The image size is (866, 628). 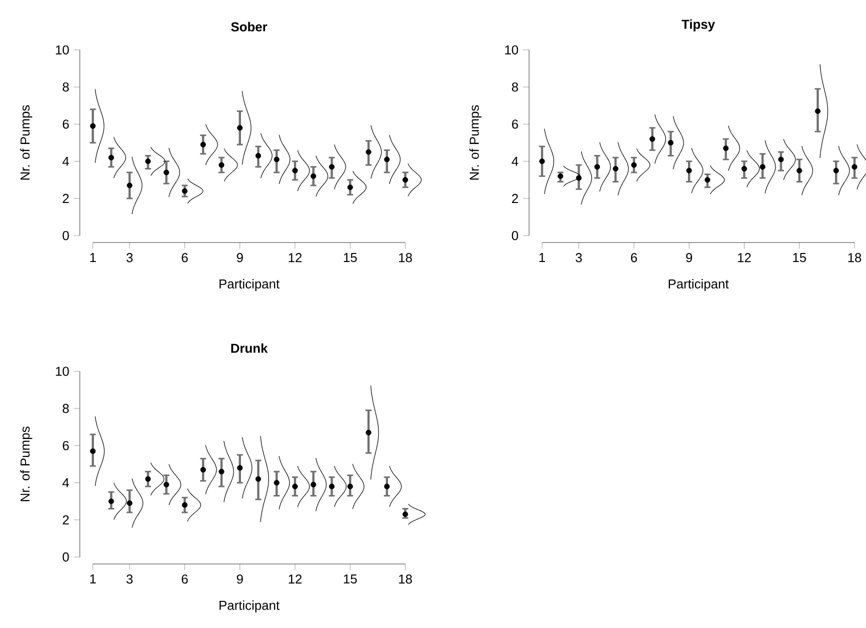 I want to click on chart-title: Drunk, so click(x=249, y=348).